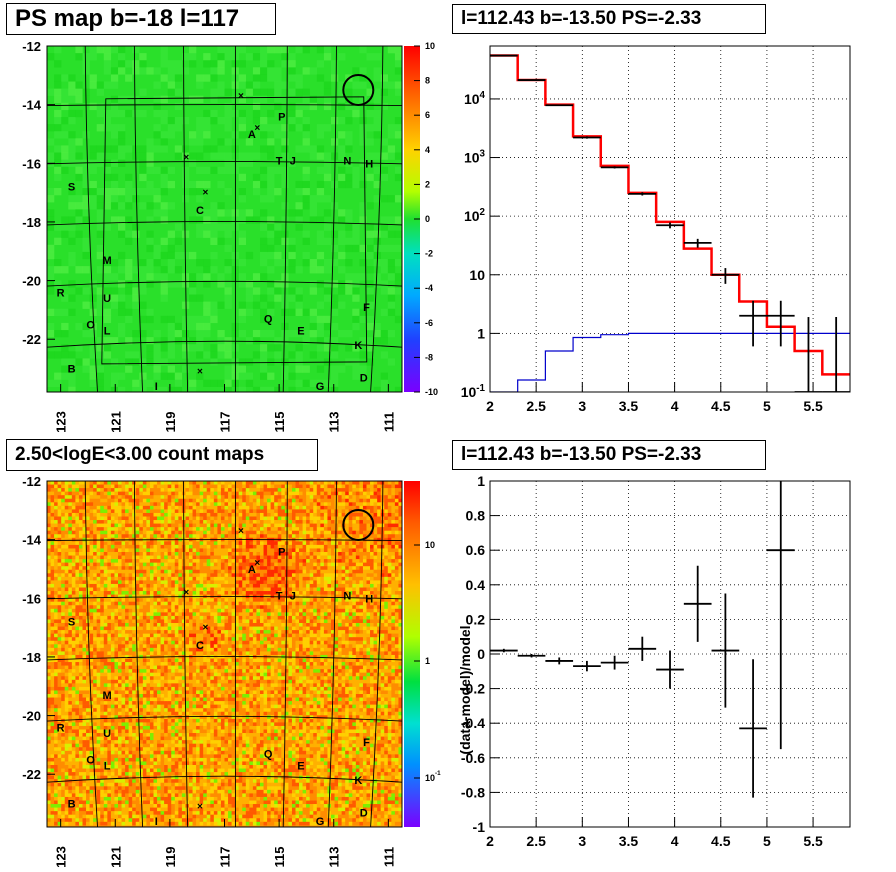  What do you see at coordinates (388, 422) in the screenshot?
I see `x-tick-label: 111` at bounding box center [388, 422].